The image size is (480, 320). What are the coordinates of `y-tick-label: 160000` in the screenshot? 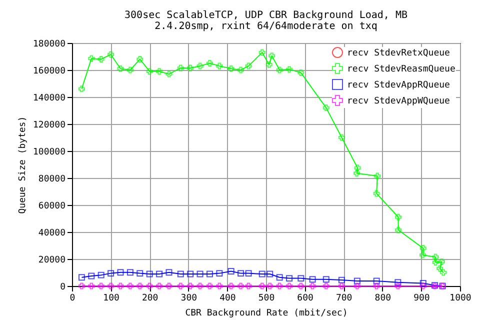 It's located at (49, 71).